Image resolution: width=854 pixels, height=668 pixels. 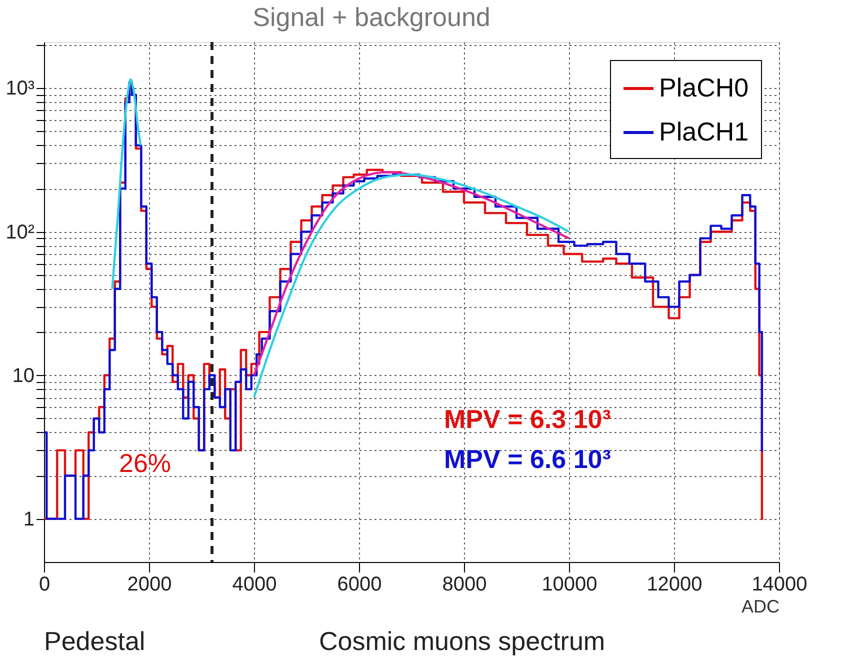 What do you see at coordinates (20, 89) in the screenshot?
I see `y-tick-label: 10³` at bounding box center [20, 89].